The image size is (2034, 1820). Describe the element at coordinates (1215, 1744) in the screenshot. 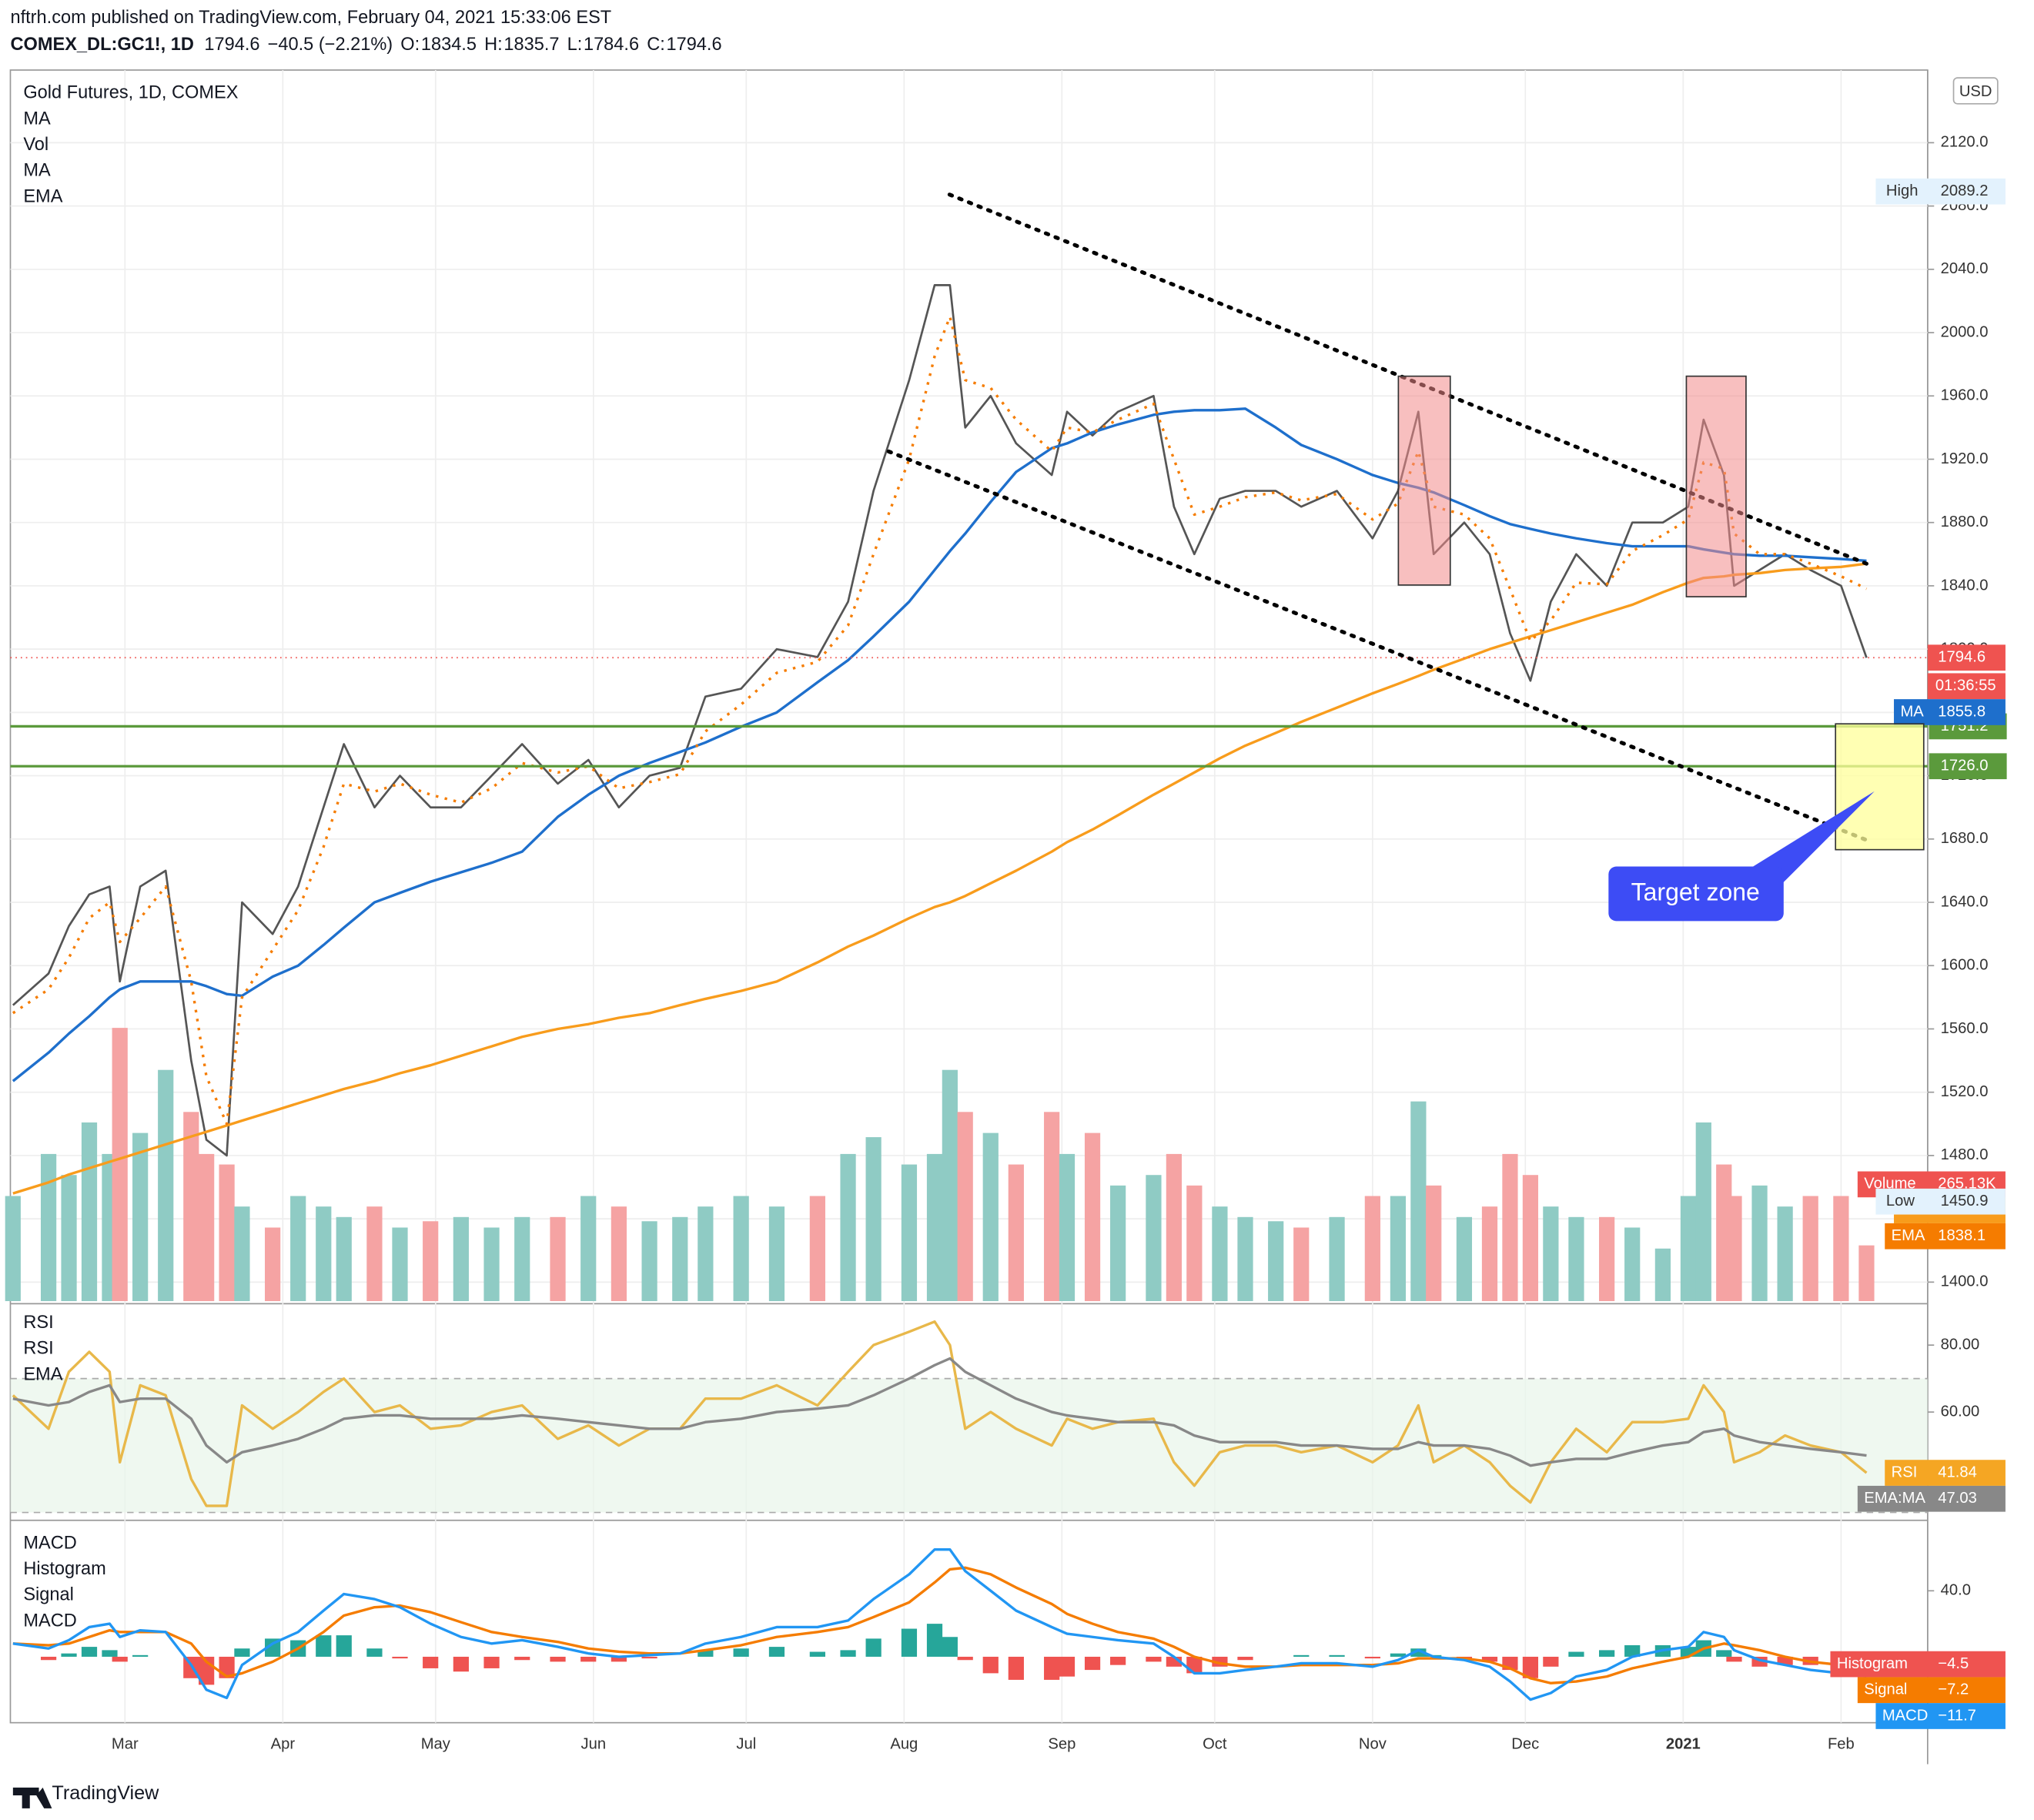

I see `x-tick-label: Oct` at that location.